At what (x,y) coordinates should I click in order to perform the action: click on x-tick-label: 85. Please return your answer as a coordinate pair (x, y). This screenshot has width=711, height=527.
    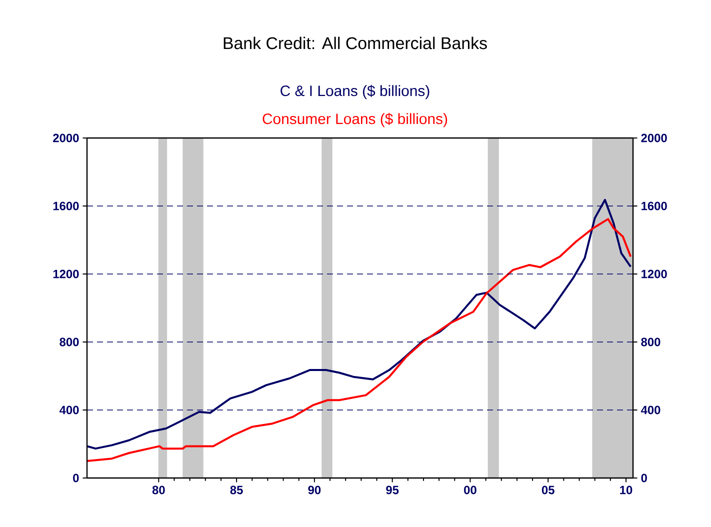
    Looking at the image, I should click on (236, 490).